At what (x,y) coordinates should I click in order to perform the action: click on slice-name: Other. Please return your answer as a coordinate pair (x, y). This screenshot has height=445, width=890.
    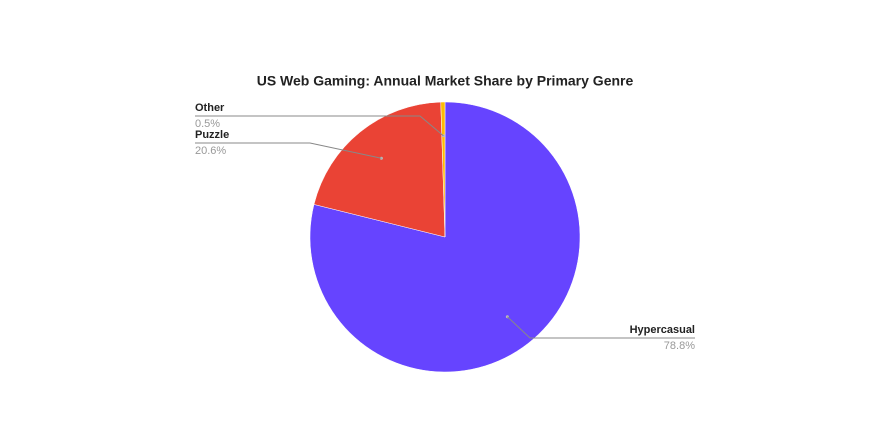
    Looking at the image, I should click on (210, 108).